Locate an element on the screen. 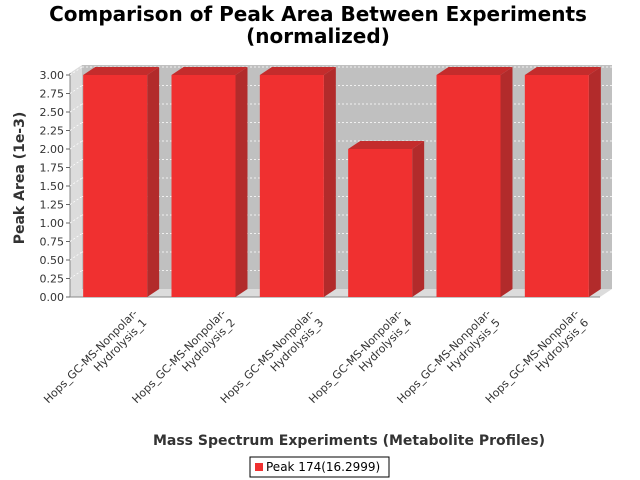  legend-entry-peak-174: Peak 174(16.2999) is located at coordinates (323, 467).